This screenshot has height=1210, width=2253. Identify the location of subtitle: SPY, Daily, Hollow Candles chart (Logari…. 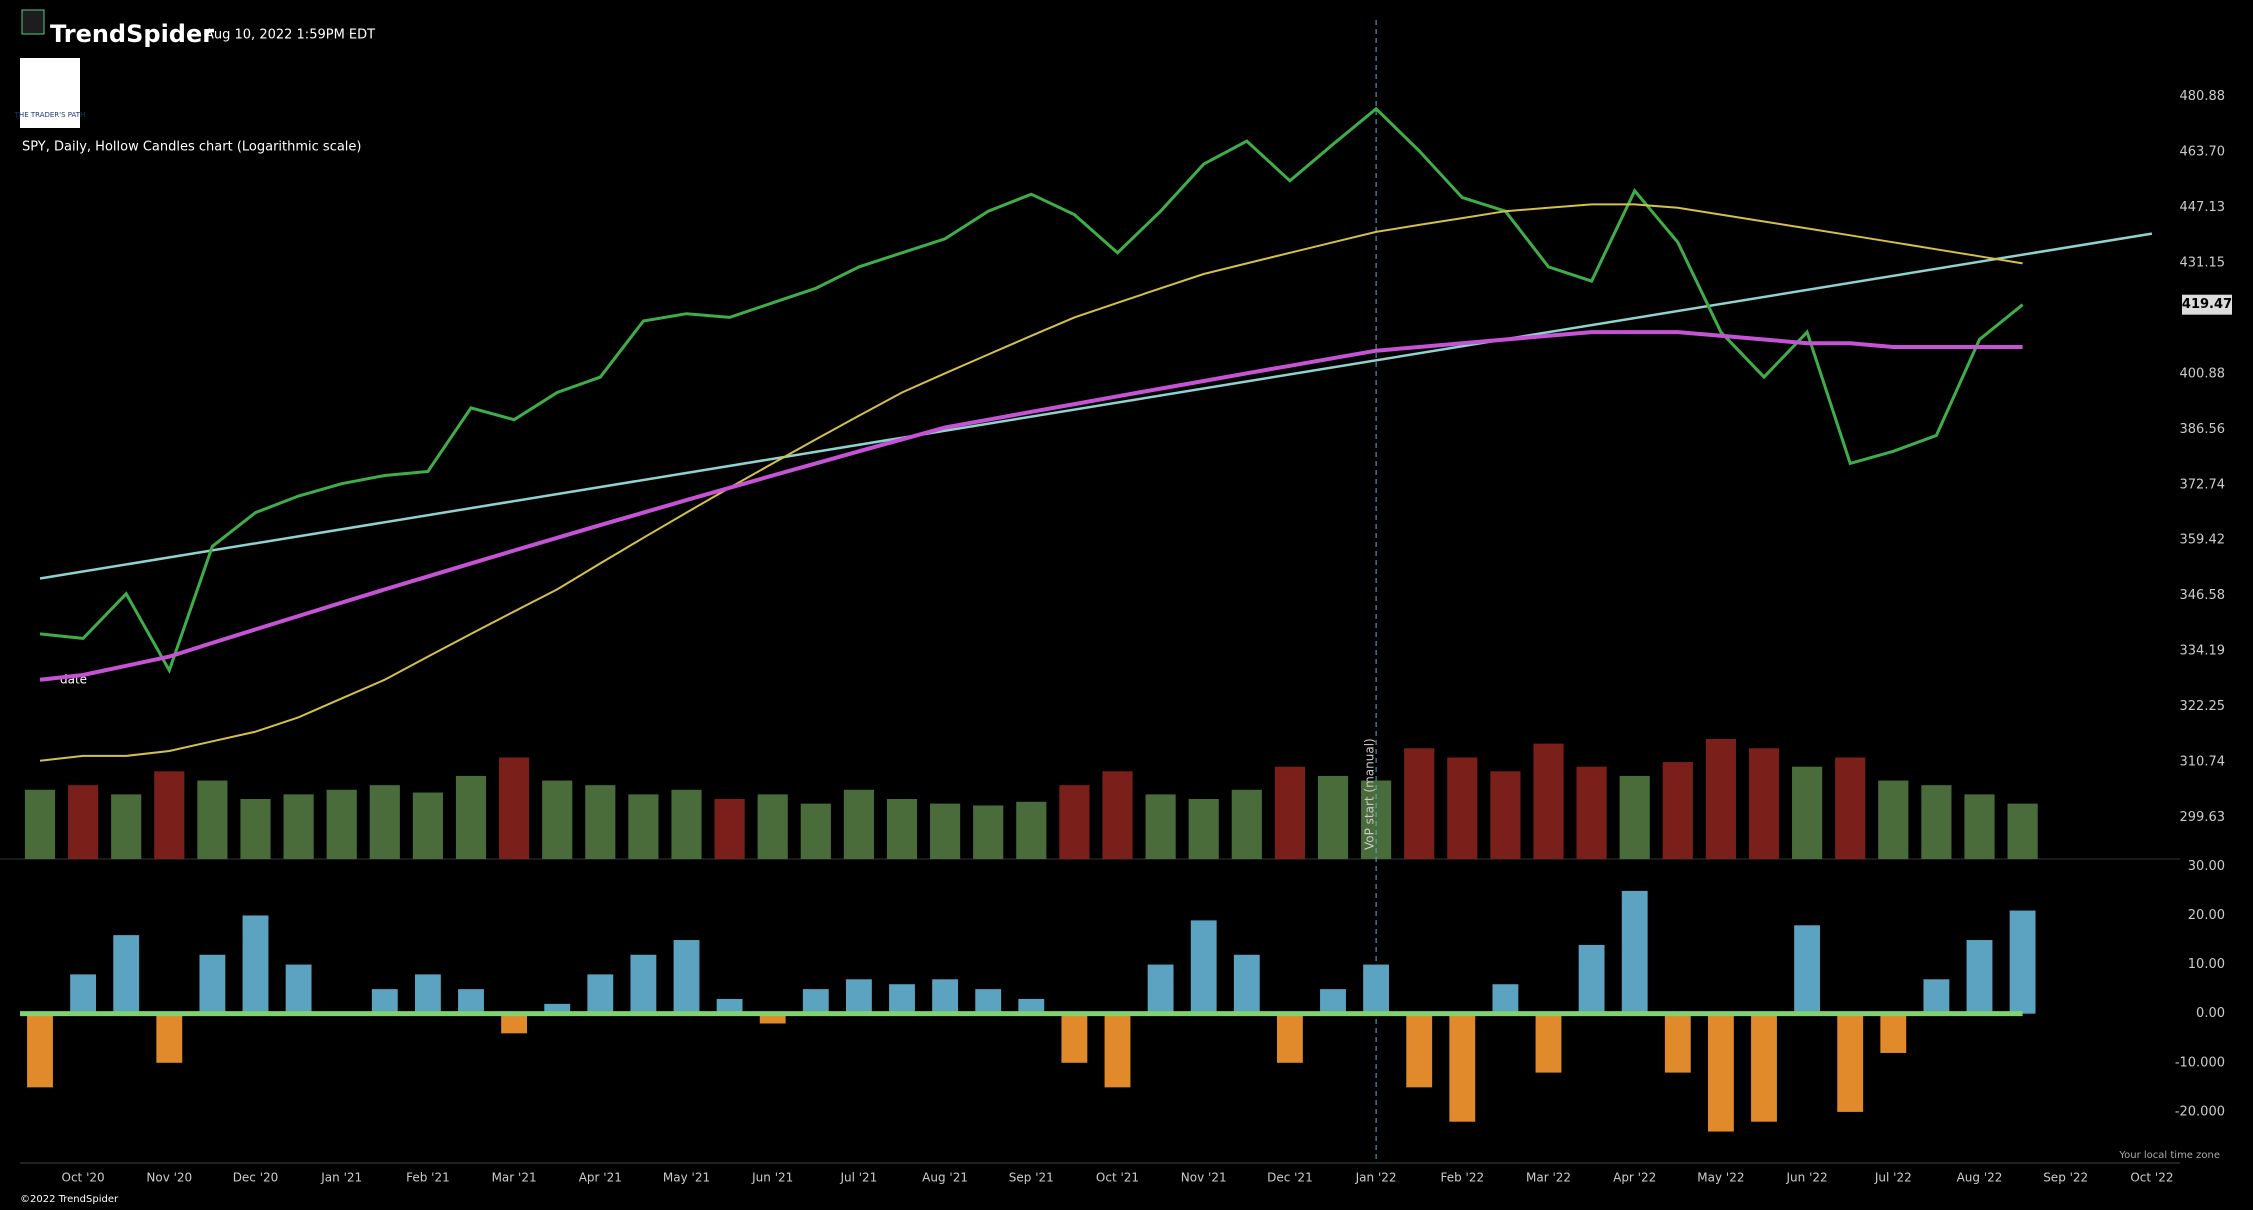
(192, 147).